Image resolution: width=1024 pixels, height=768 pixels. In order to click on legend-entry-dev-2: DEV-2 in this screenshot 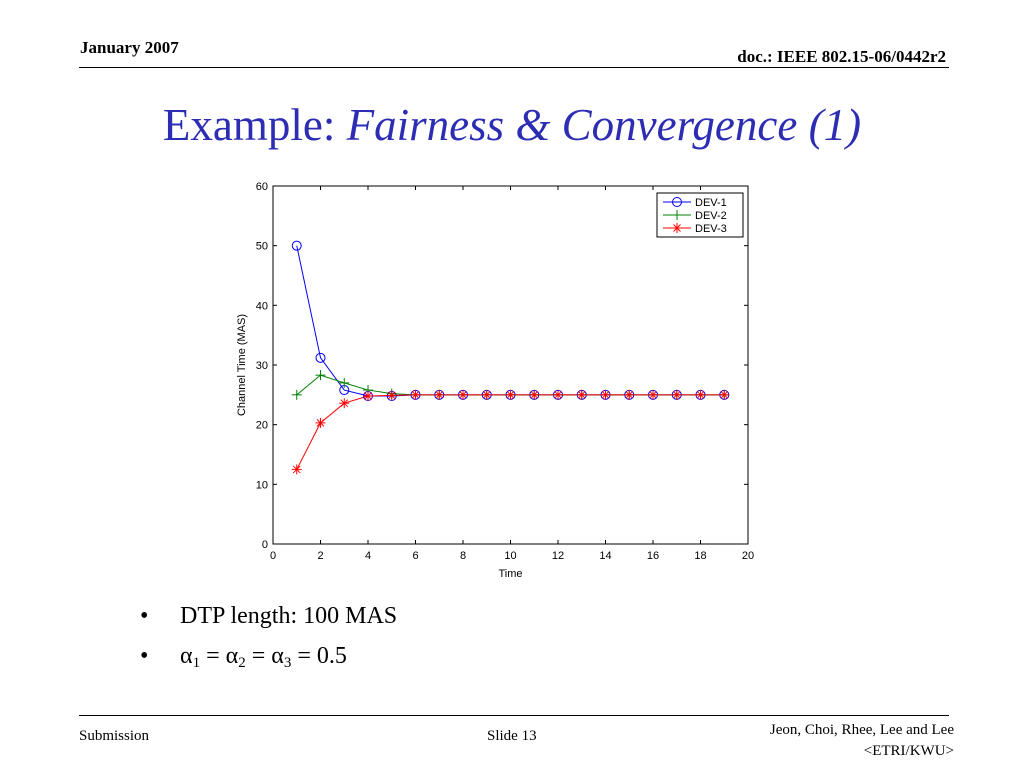, I will do `click(695, 216)`.